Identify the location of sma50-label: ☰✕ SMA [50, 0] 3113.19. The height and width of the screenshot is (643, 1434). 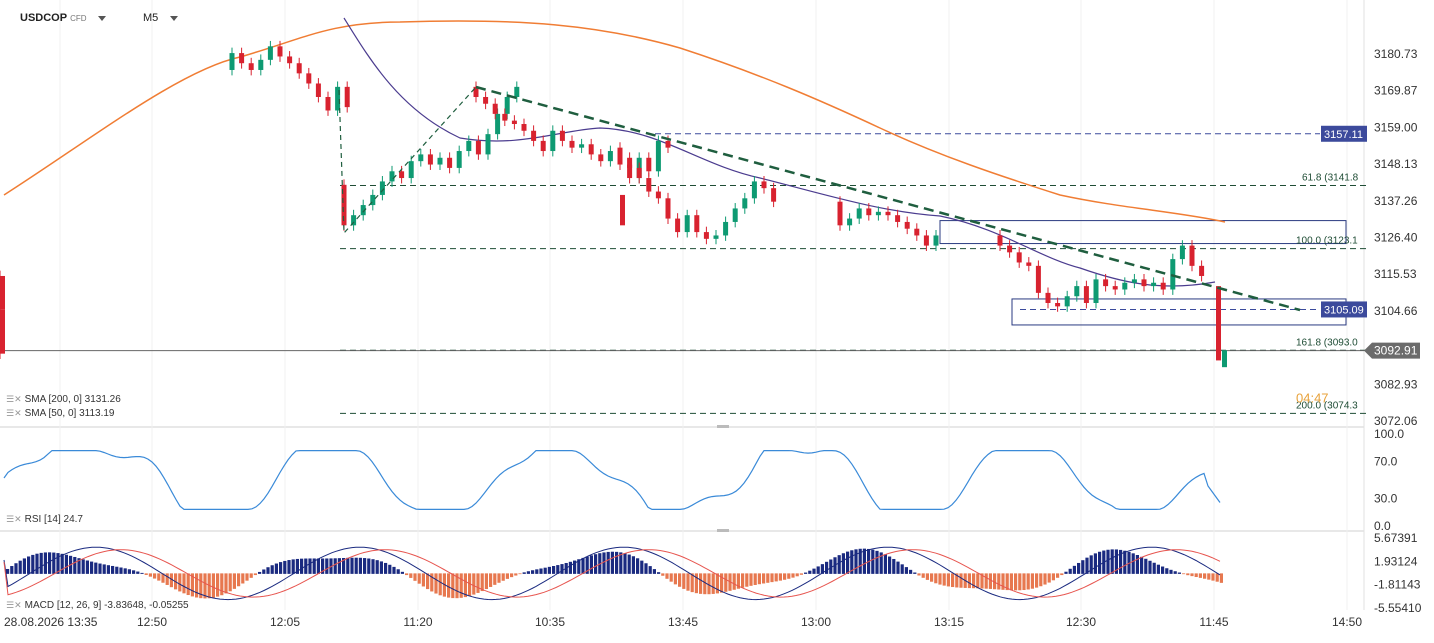
(60, 413).